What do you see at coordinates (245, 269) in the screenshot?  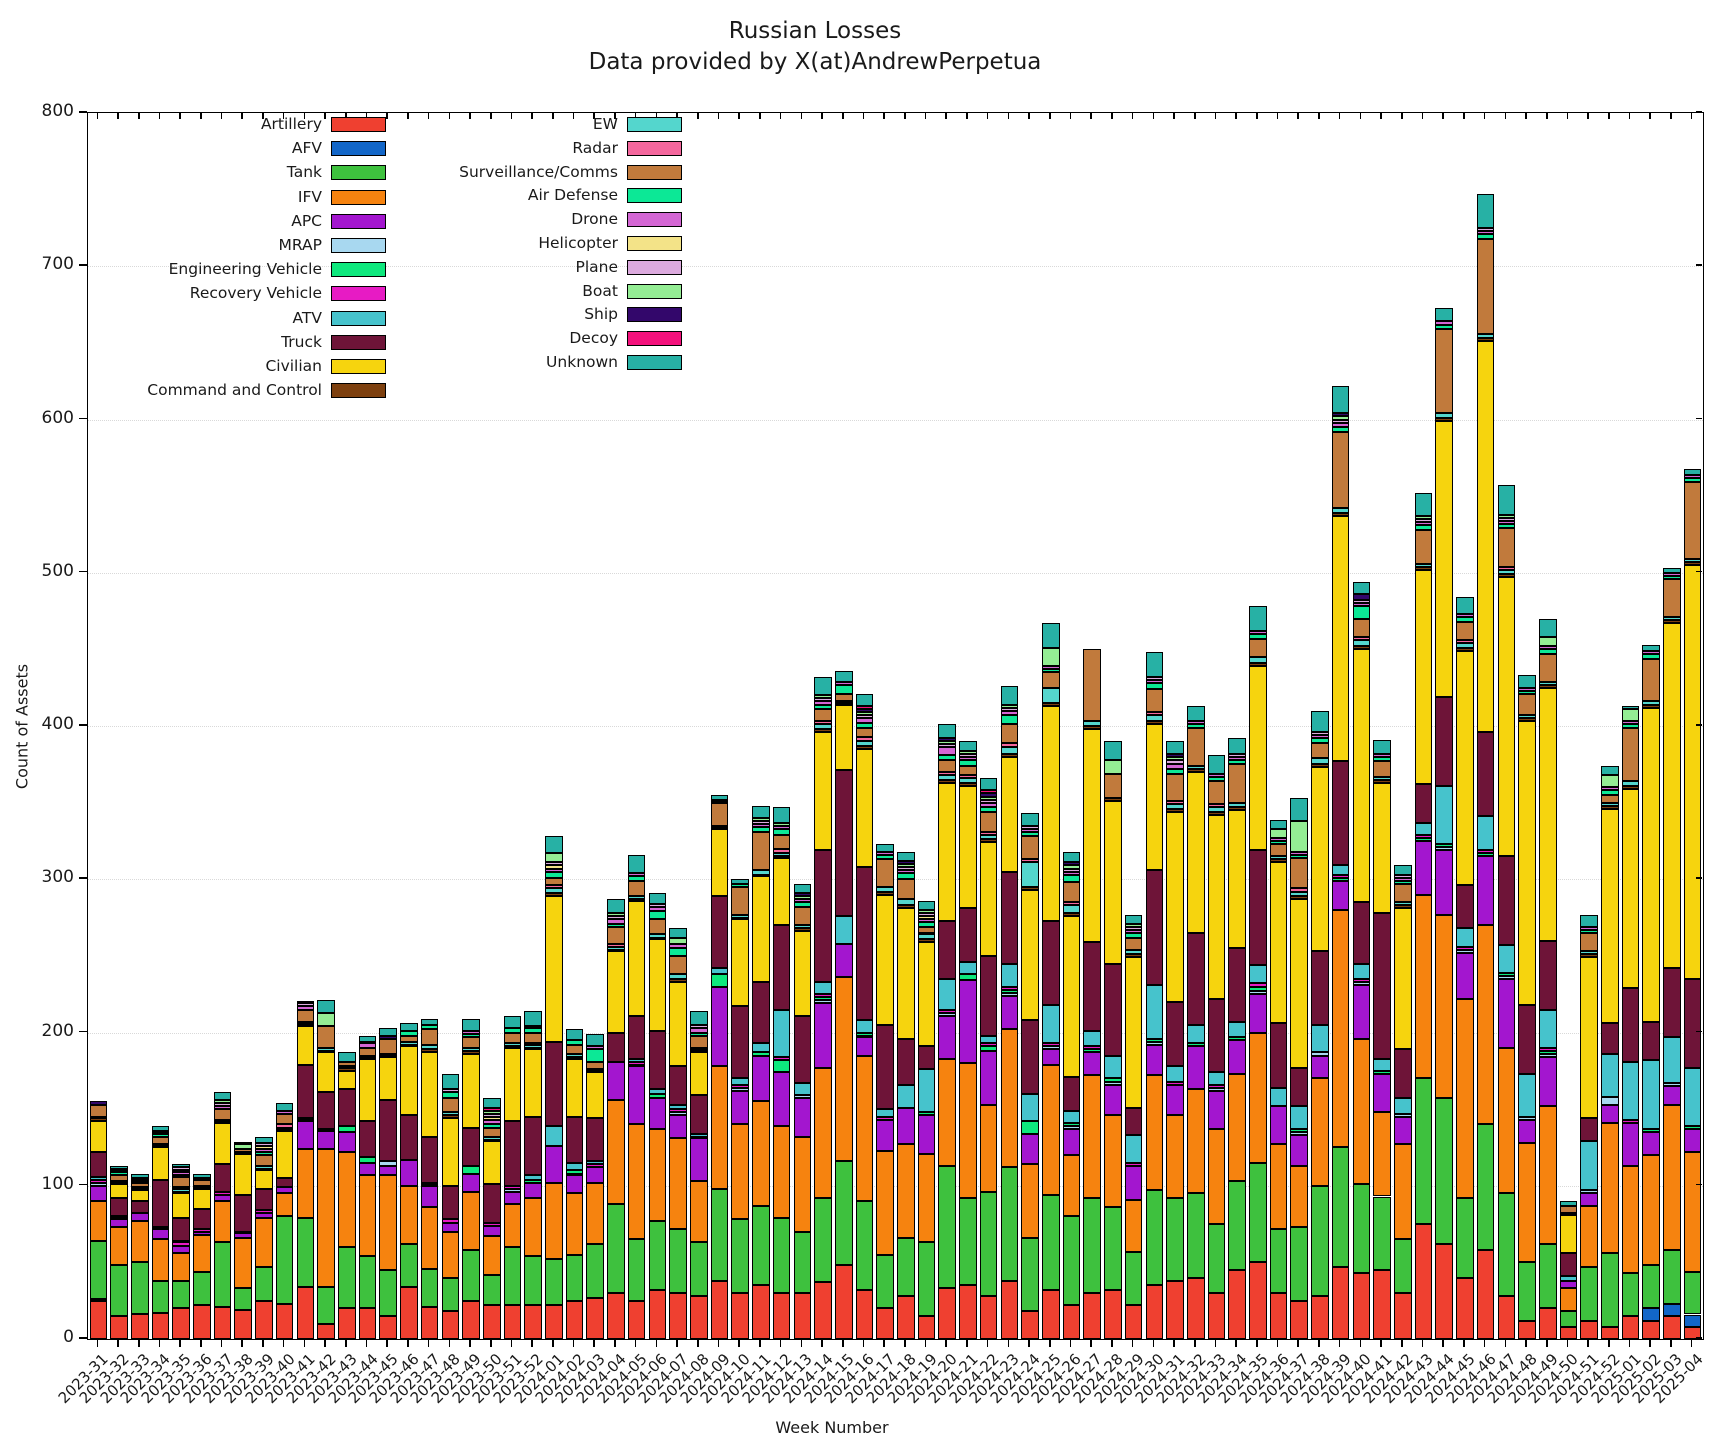 I see `legend-label-engineering-vehicle: Engineering Vehicle` at bounding box center [245, 269].